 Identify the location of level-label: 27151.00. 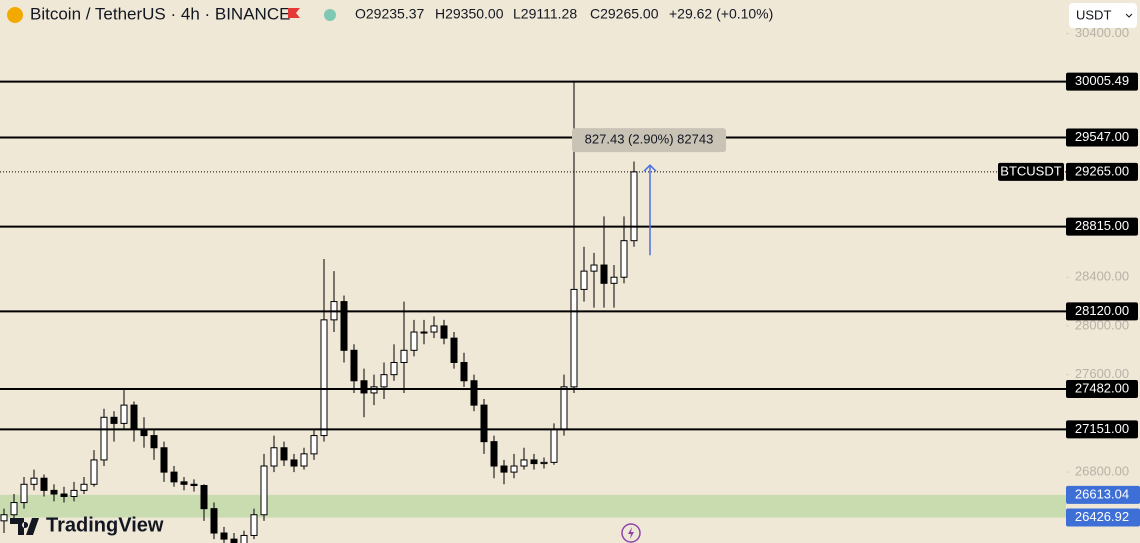
(1102, 428).